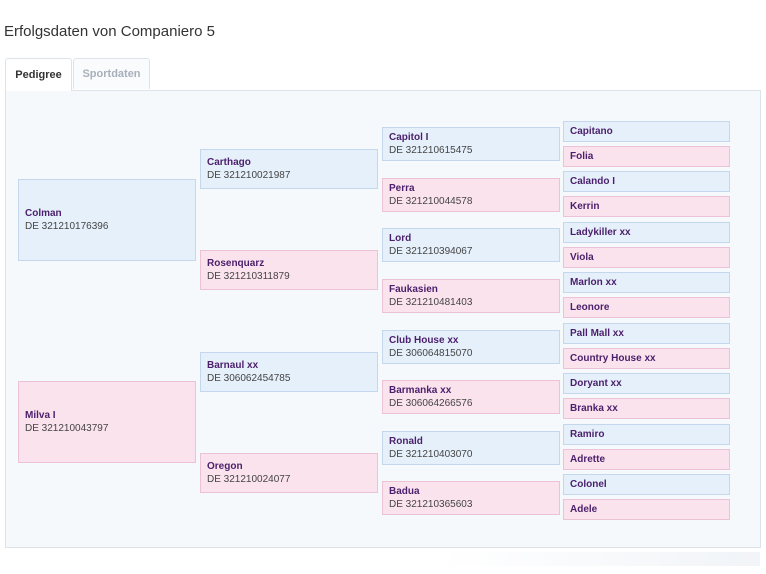 Image resolution: width=766 pixels, height=574 pixels. What do you see at coordinates (67, 226) in the screenshot?
I see `horse-reg-number: DE 321210176396` at bounding box center [67, 226].